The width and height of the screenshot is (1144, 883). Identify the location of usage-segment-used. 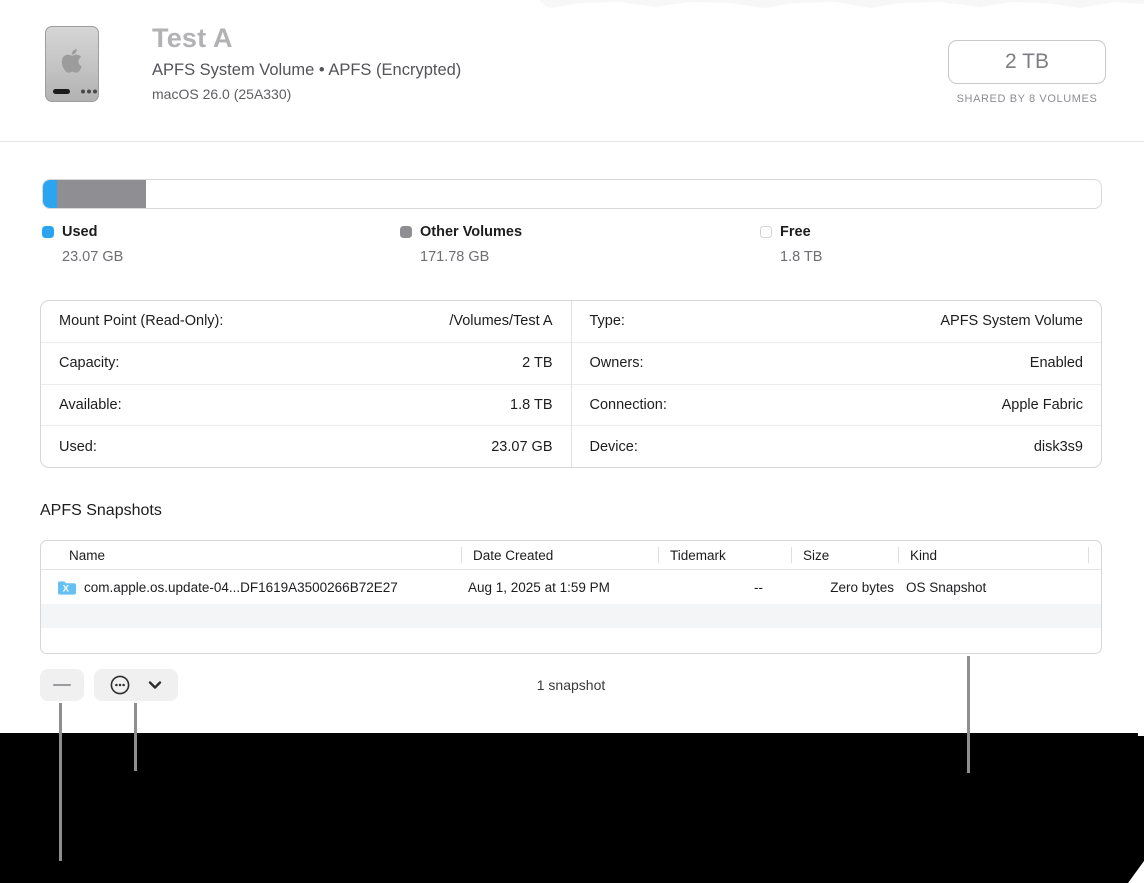
(50, 194).